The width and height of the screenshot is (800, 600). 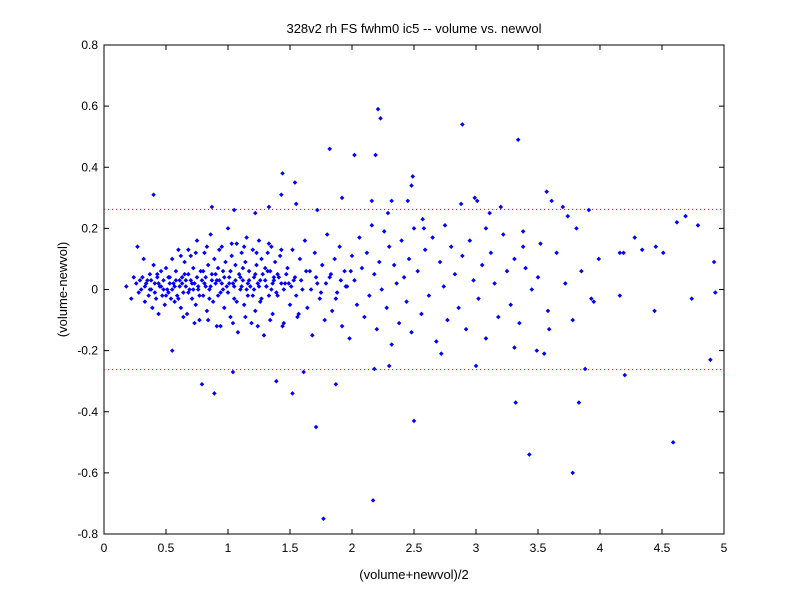 I want to click on x-tick-label: 1.5, so click(x=290, y=548).